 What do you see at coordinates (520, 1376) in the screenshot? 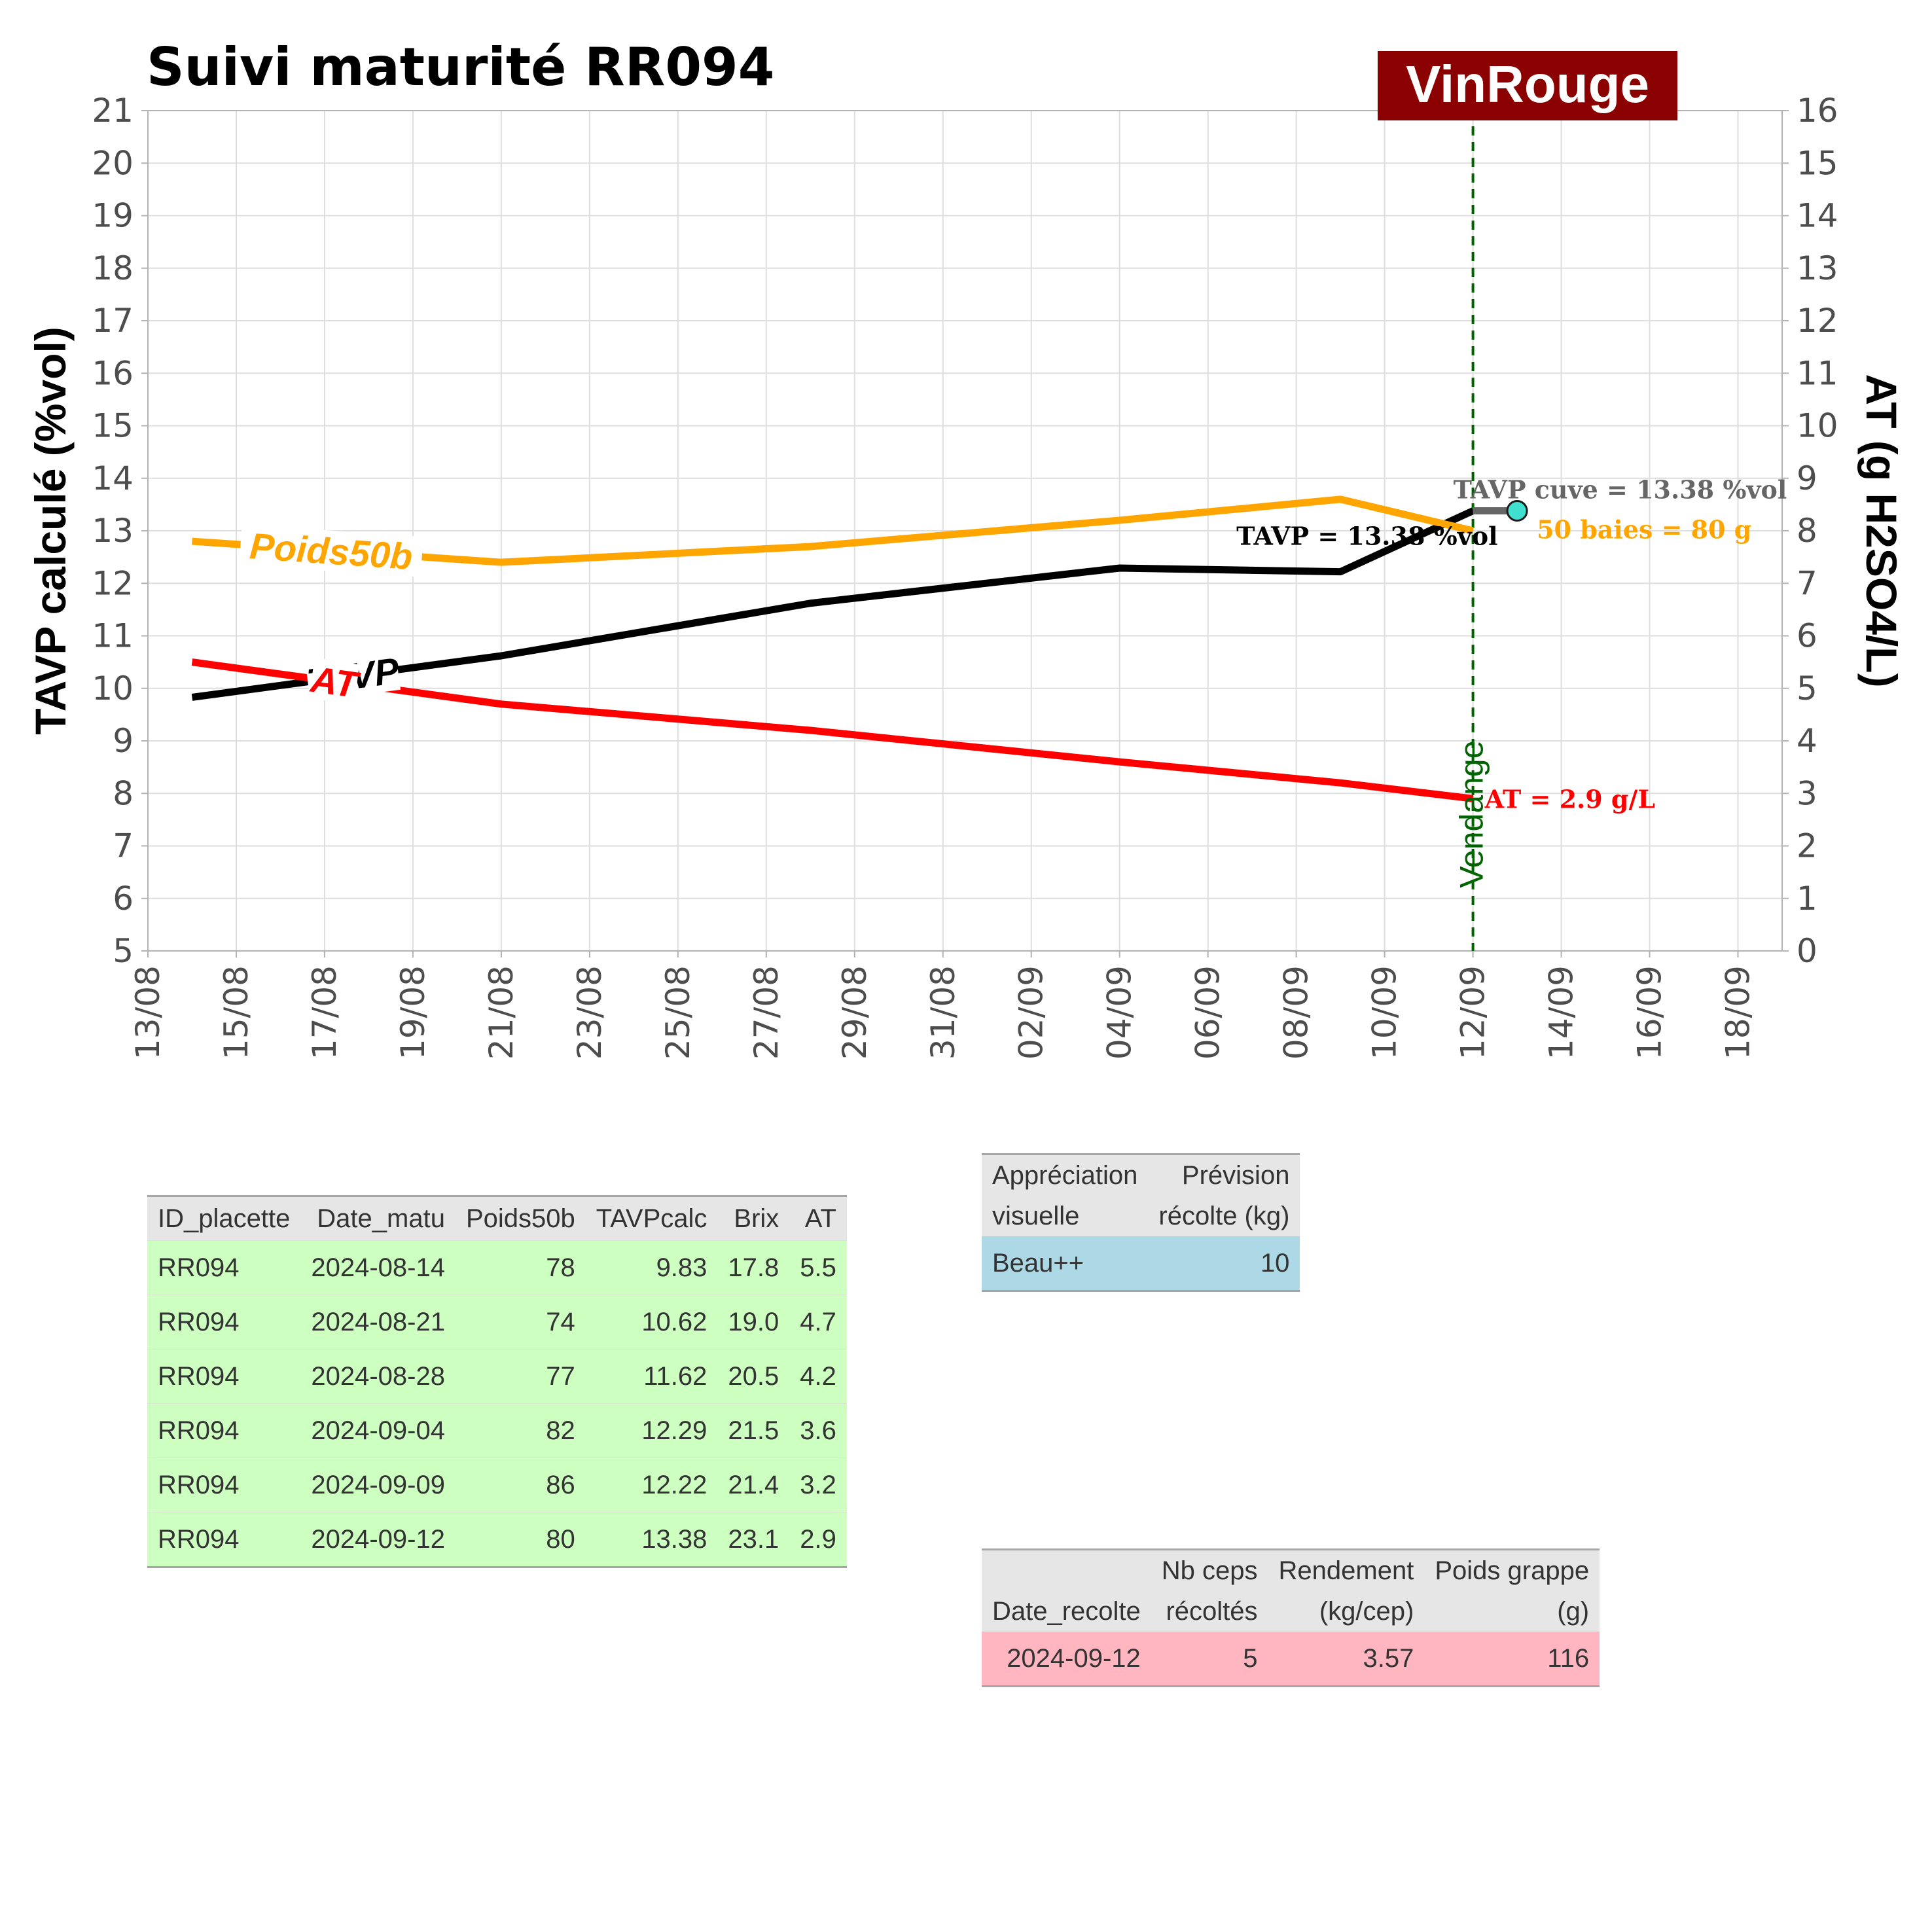
I see `table-cell: 77` at bounding box center [520, 1376].